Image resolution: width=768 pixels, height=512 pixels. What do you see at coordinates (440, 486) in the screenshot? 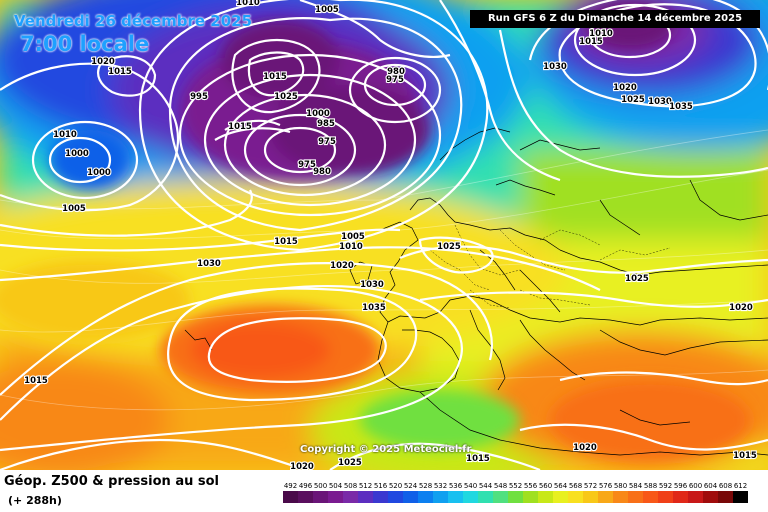
I see `scale-label: 532` at bounding box center [440, 486].